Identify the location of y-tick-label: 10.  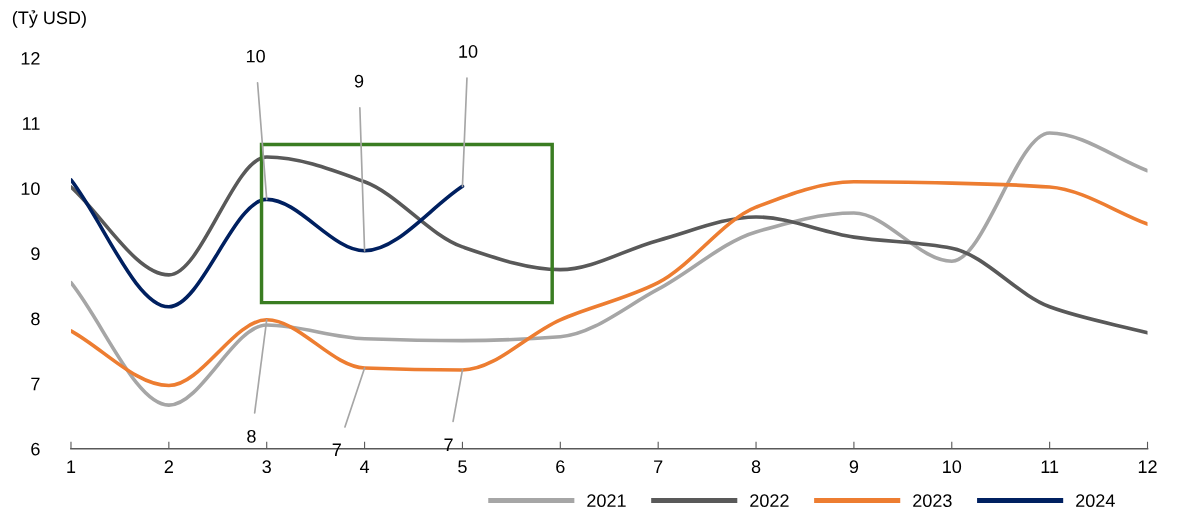
(30, 189).